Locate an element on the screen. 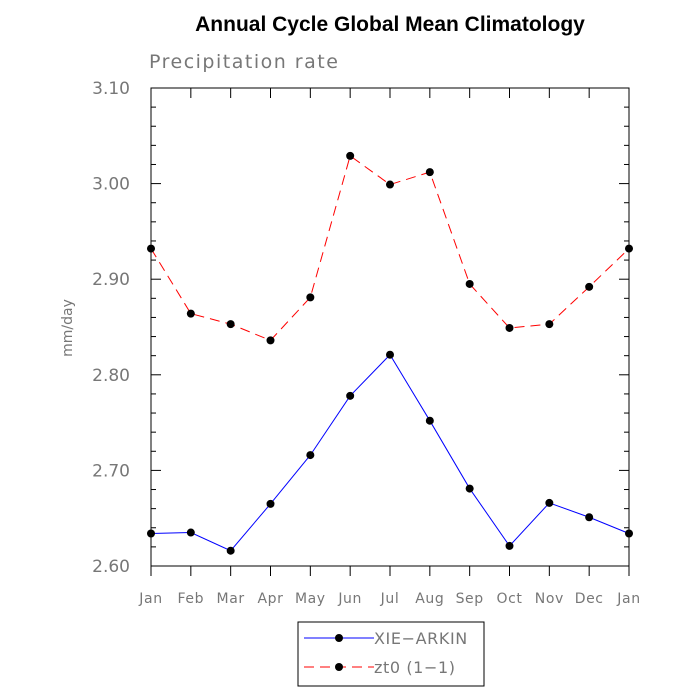  legend: XIE−ARKIN zt0 (1−1) is located at coordinates (391, 654).